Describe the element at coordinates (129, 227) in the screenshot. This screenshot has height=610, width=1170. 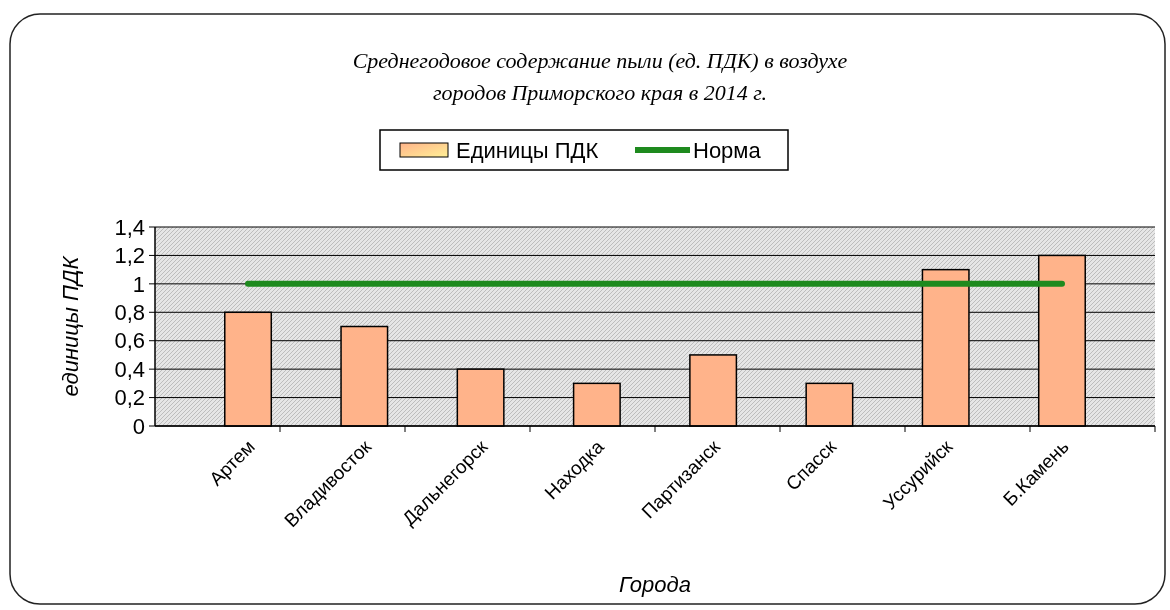
I see `y-tick-label: 1,4` at that location.